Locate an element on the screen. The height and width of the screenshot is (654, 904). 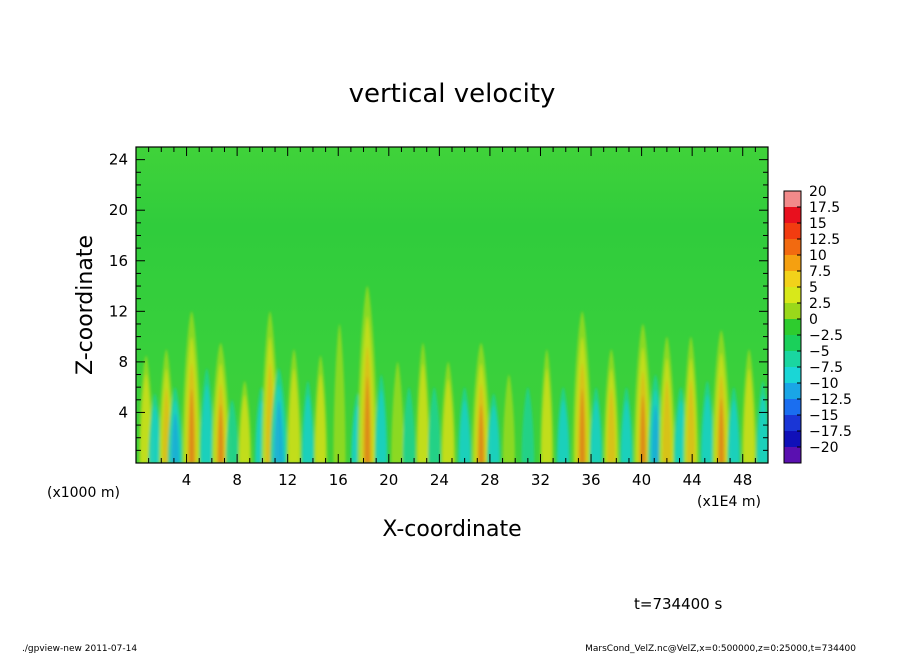
x-axis-label: X-coordinate is located at coordinates (451, 529).